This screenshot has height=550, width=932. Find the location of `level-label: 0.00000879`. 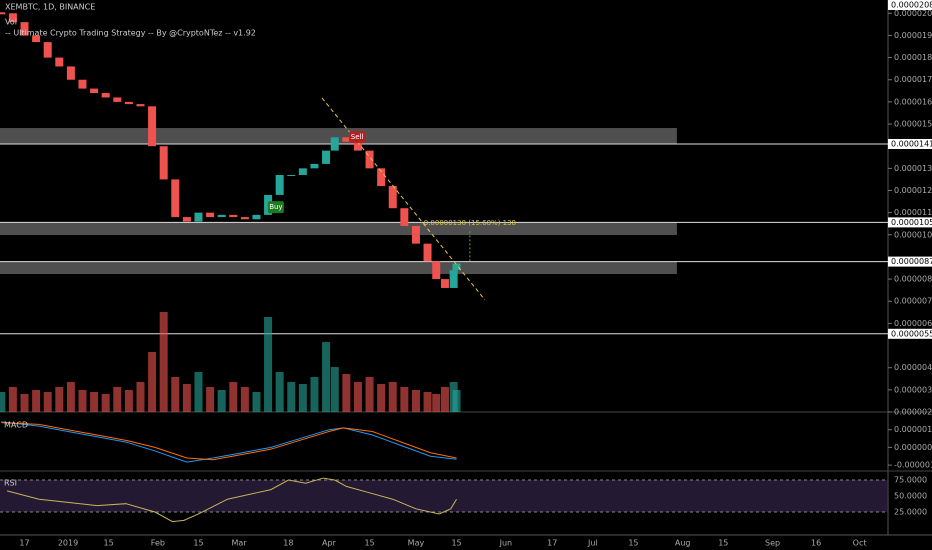

level-label: 0.00000879 is located at coordinates (911, 261).